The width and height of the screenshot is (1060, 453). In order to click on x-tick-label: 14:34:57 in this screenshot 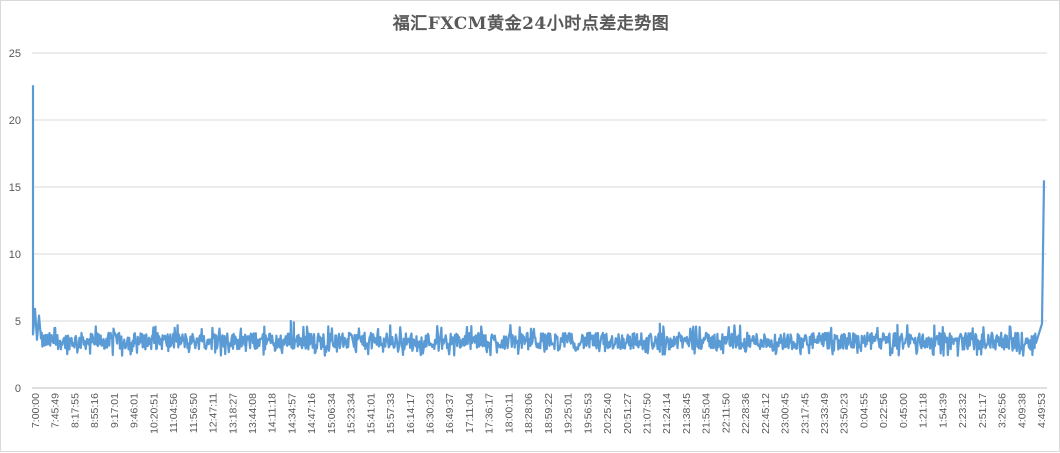, I will do `click(292, 413)`.